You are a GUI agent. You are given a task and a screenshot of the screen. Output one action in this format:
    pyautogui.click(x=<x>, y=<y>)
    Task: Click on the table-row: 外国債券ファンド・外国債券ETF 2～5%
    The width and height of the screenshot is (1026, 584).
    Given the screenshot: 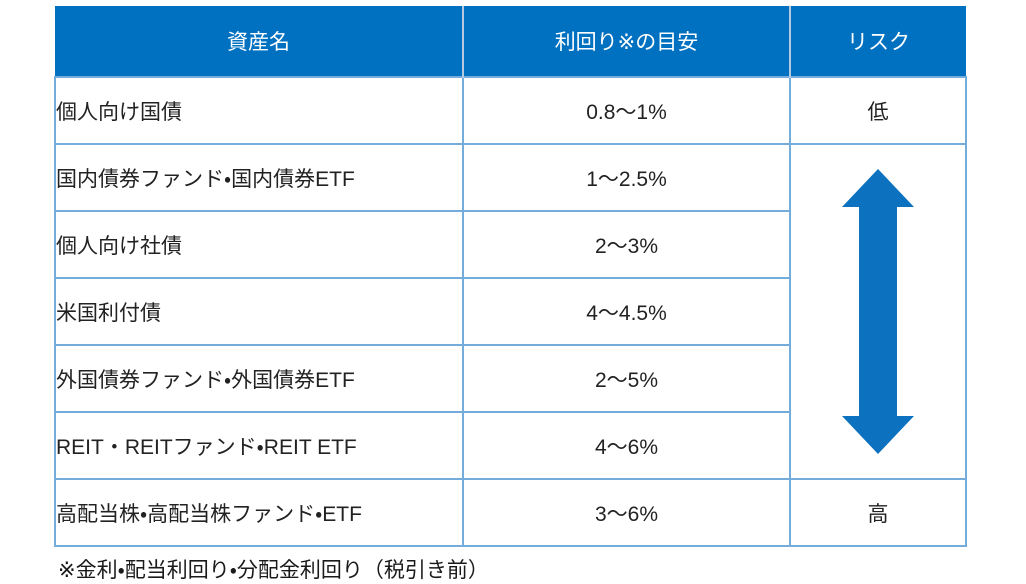 What is the action you would take?
    pyautogui.click(x=510, y=378)
    